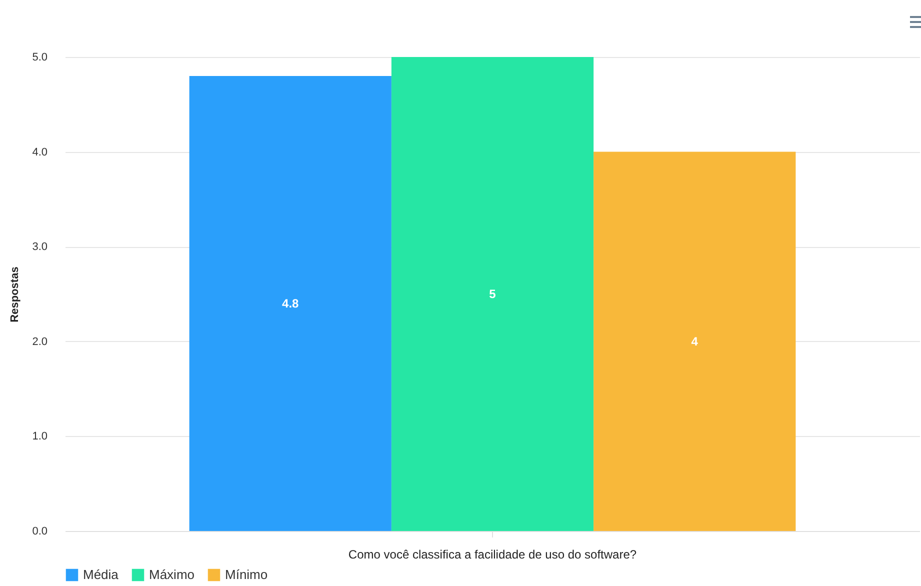 The height and width of the screenshot is (586, 921). I want to click on x-tick-label: Como você classifica a facilidade de uso do software?, so click(492, 555).